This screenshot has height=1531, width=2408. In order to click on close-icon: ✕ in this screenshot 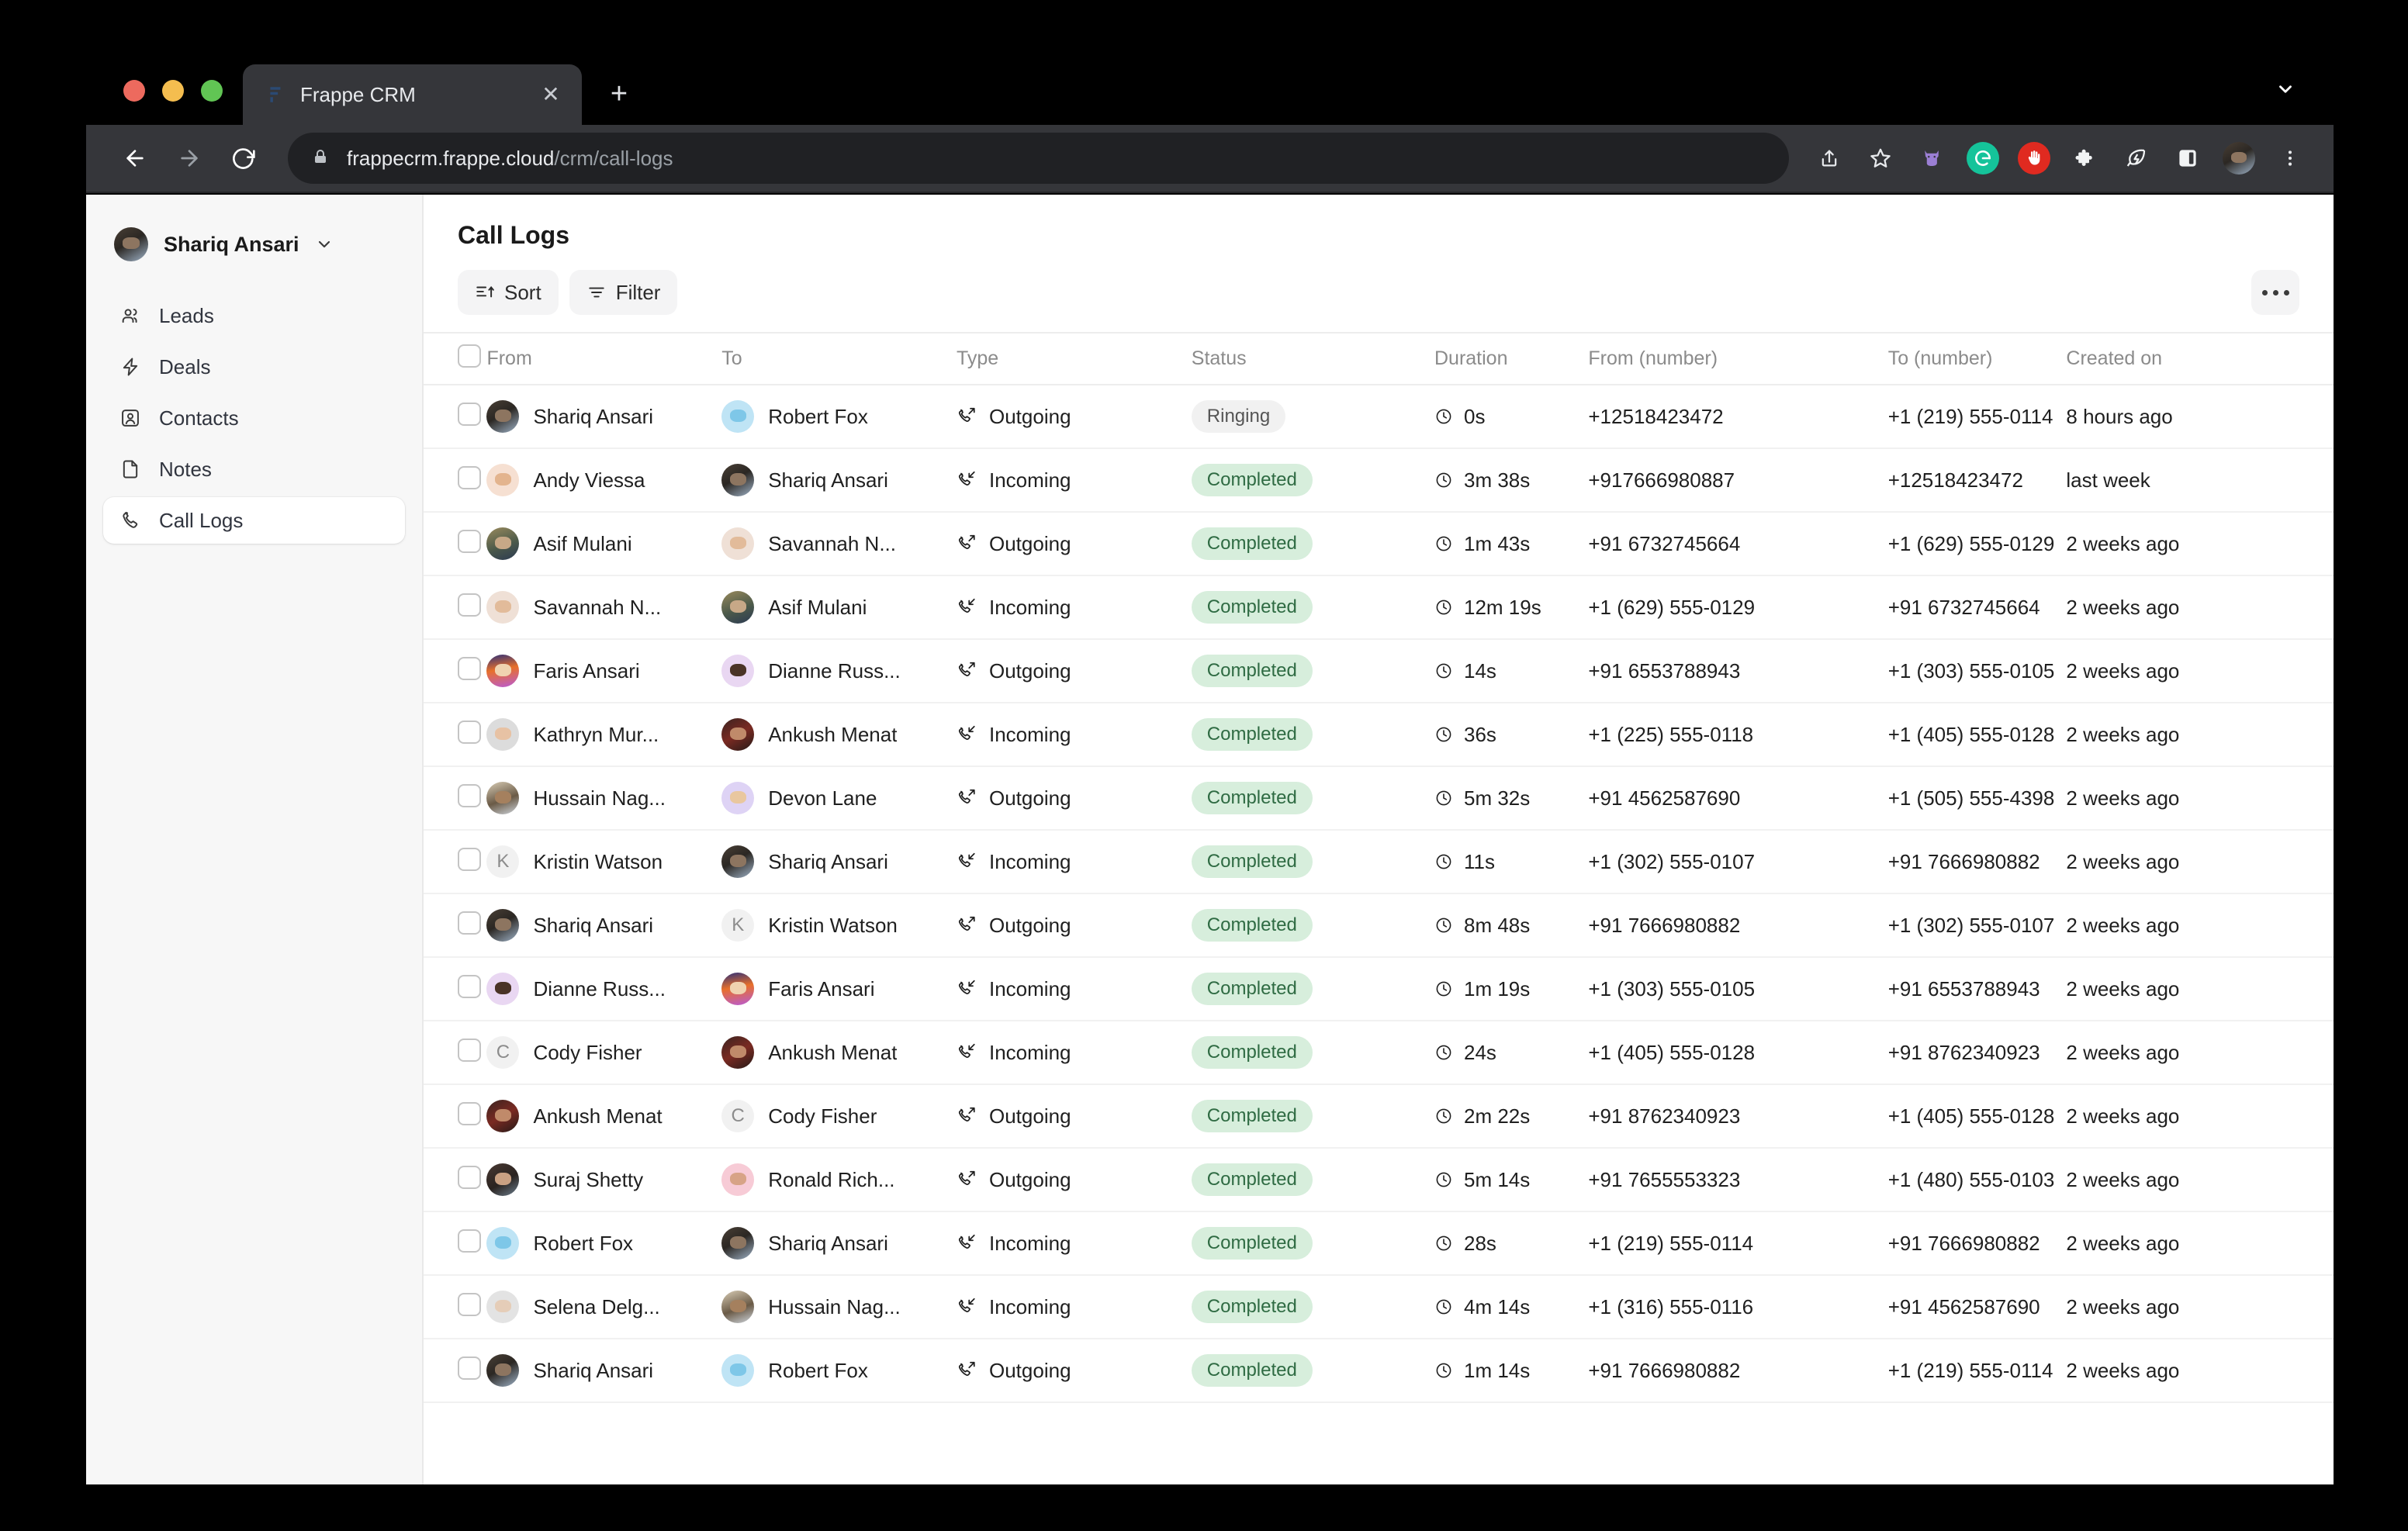, I will do `click(550, 94)`.